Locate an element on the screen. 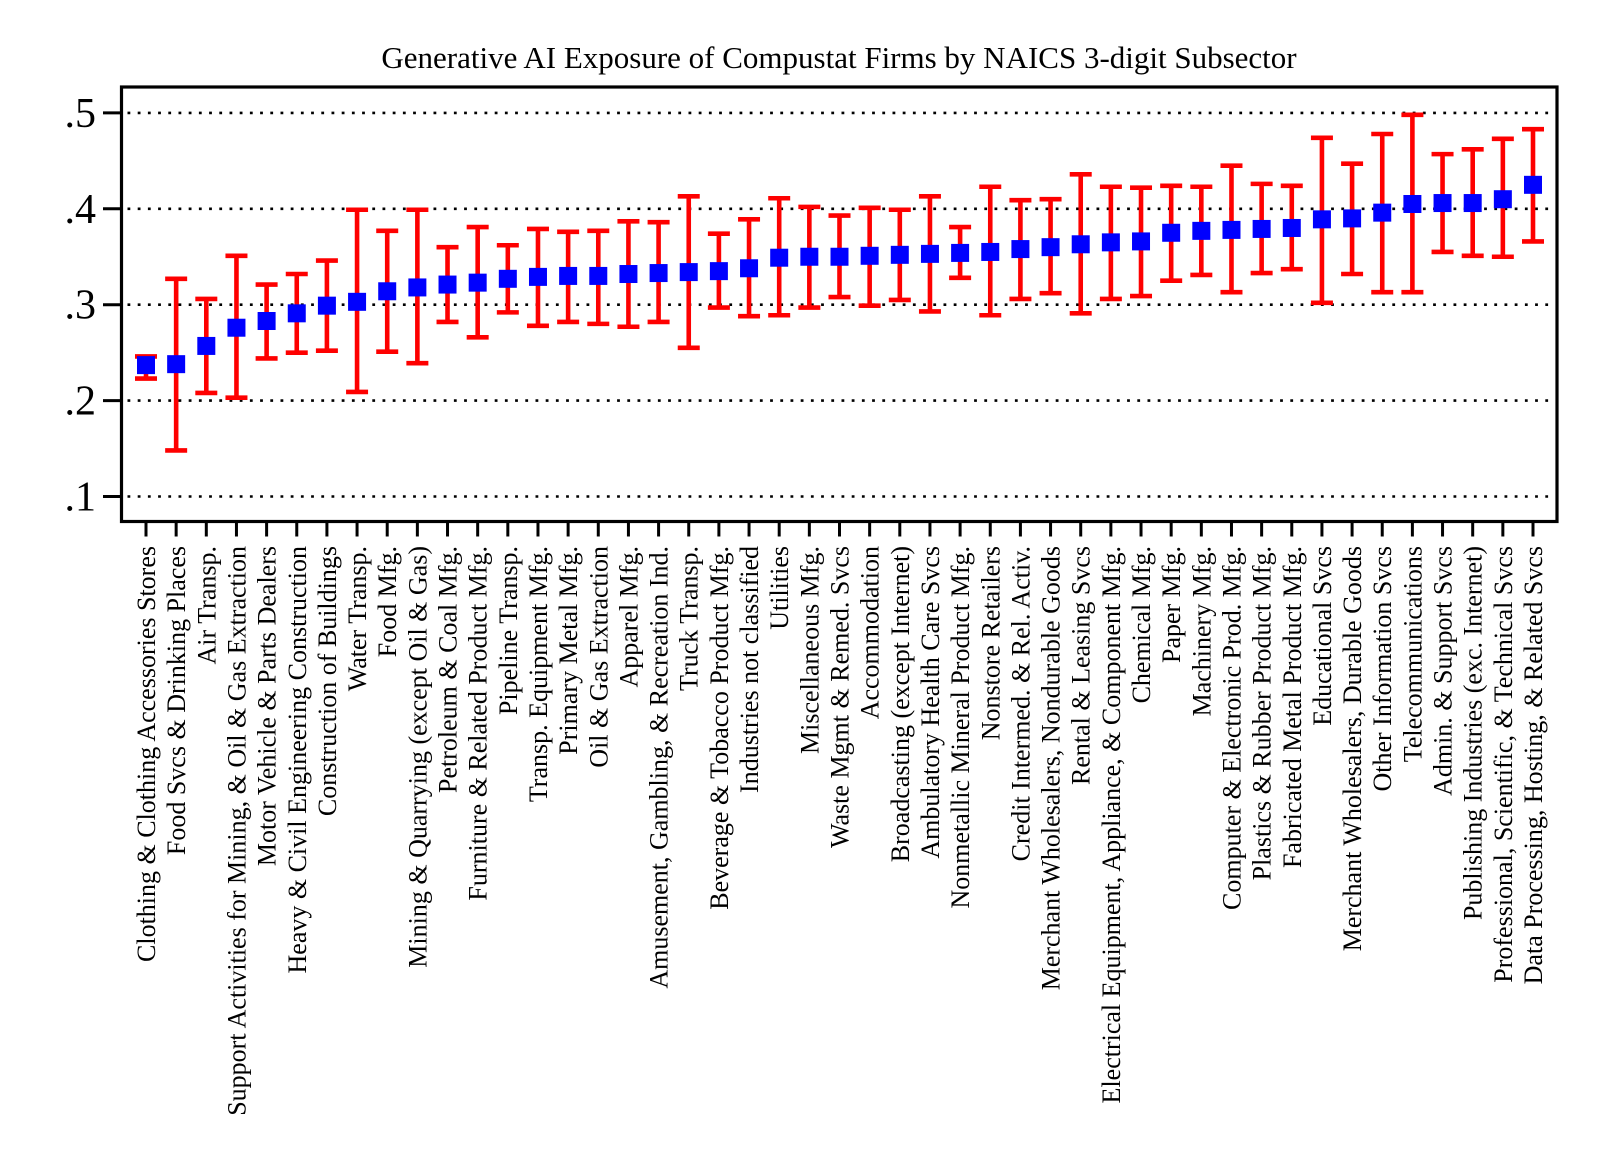 Image resolution: width=1600 pixels, height=1164 pixels. x-axis-label: Water Transp. is located at coordinates (357, 618).